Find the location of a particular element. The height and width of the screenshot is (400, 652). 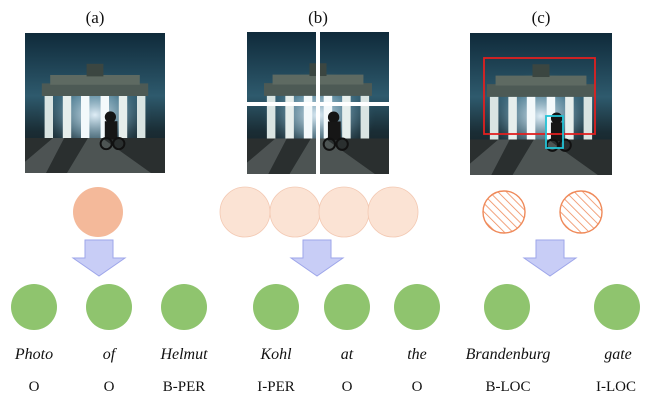

photo-c-detections is located at coordinates (541, 104).